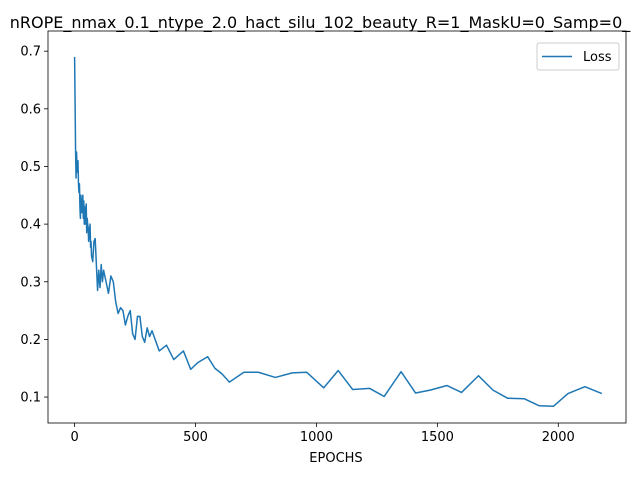 This screenshot has height=480, width=640. I want to click on x-tick-label: 1500, so click(437, 437).